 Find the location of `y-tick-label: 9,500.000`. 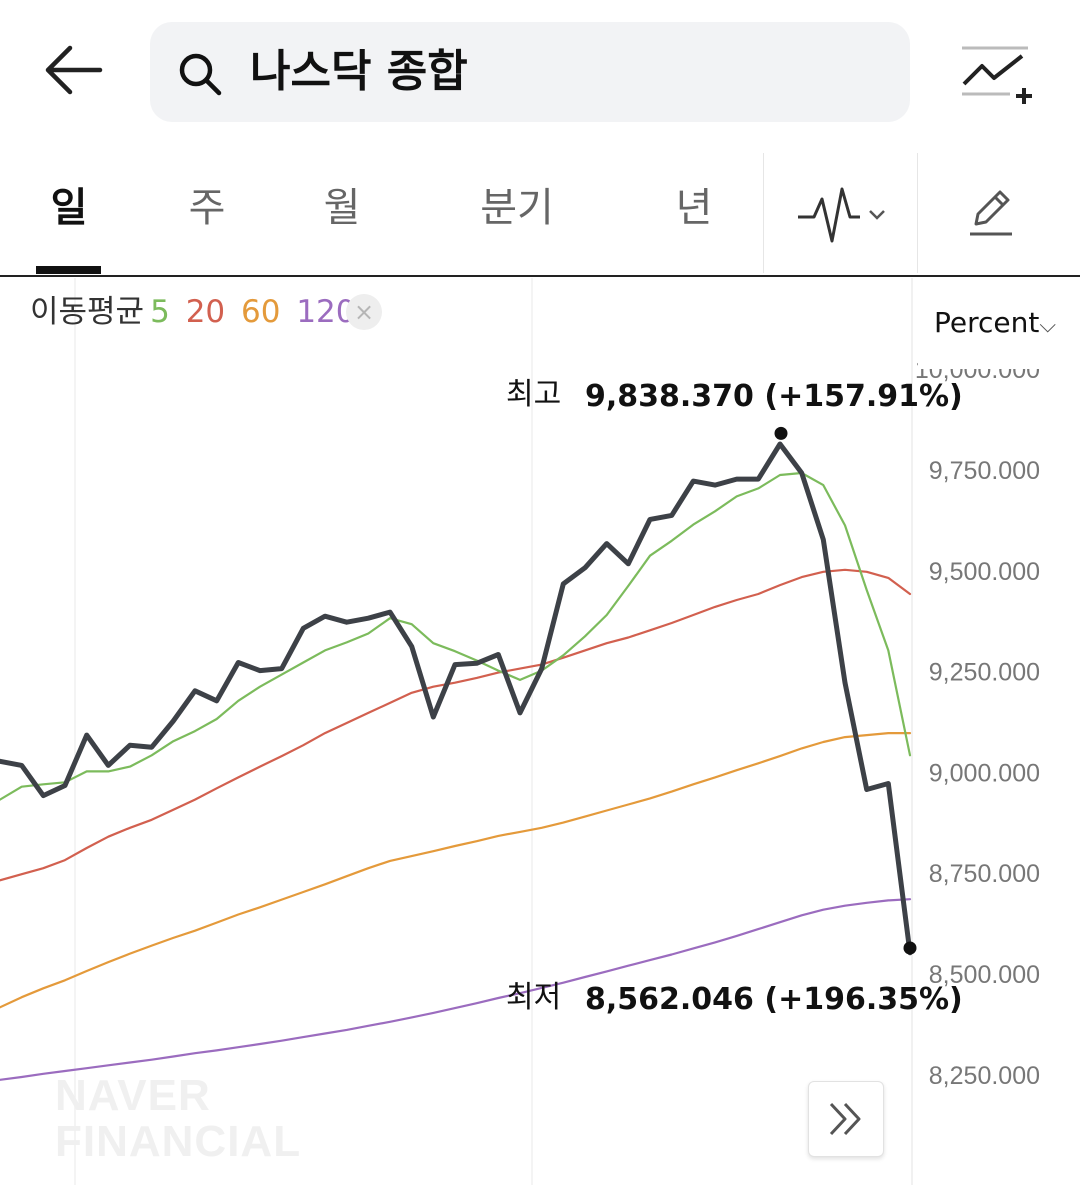

y-tick-label: 9,500.000 is located at coordinates (984, 572).